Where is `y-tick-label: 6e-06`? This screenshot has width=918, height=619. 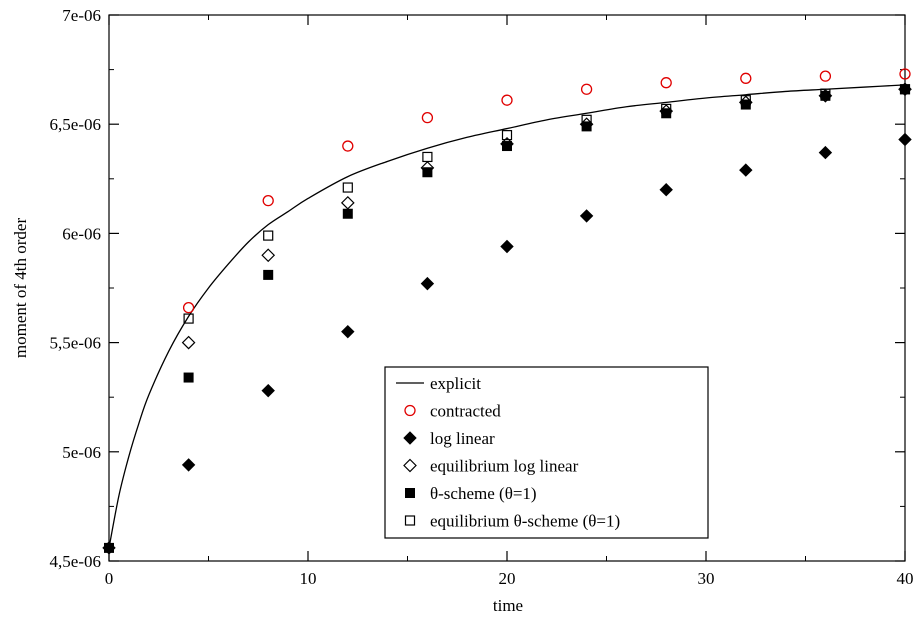
y-tick-label: 6e-06 is located at coordinates (81, 233).